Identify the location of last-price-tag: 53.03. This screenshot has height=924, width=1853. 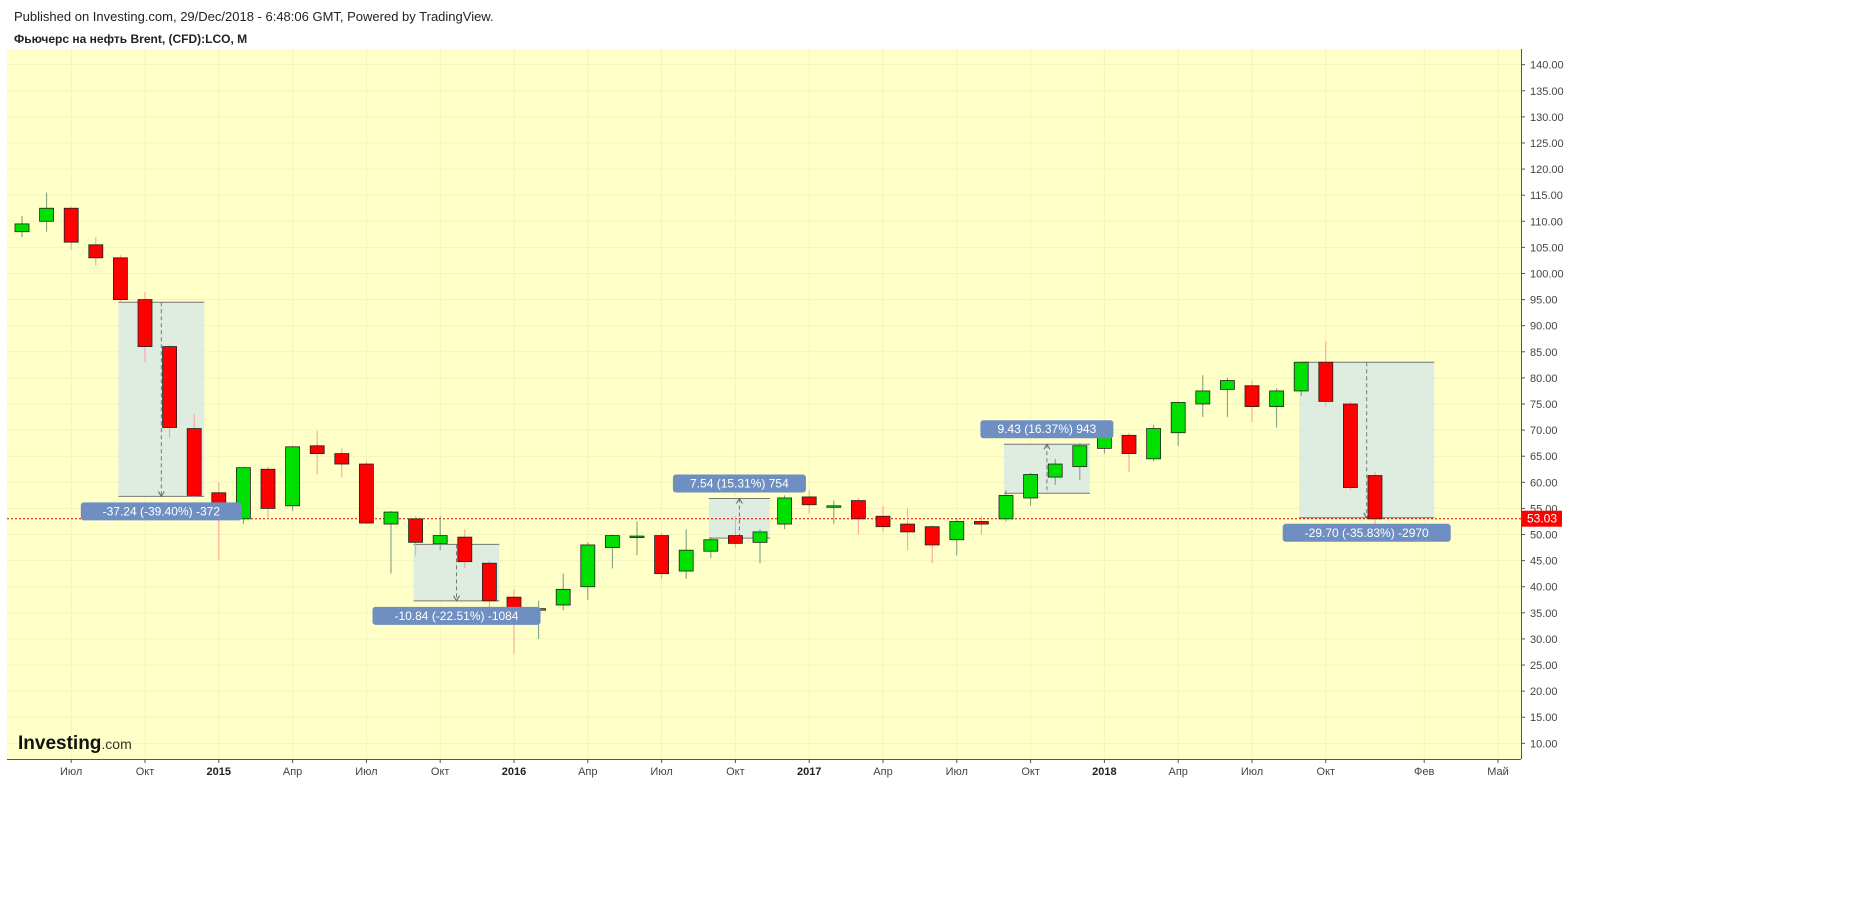
(1542, 518).